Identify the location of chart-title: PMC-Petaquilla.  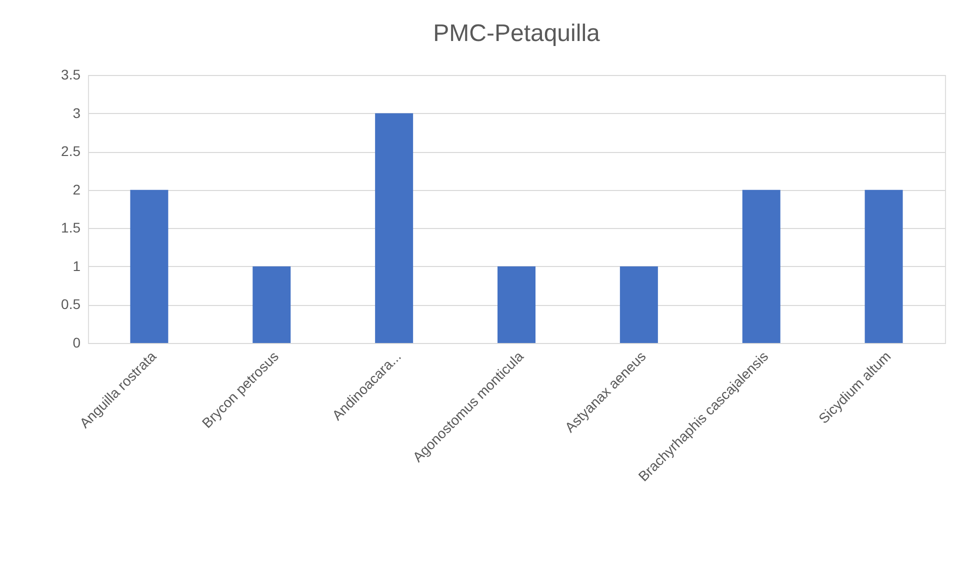
(517, 33).